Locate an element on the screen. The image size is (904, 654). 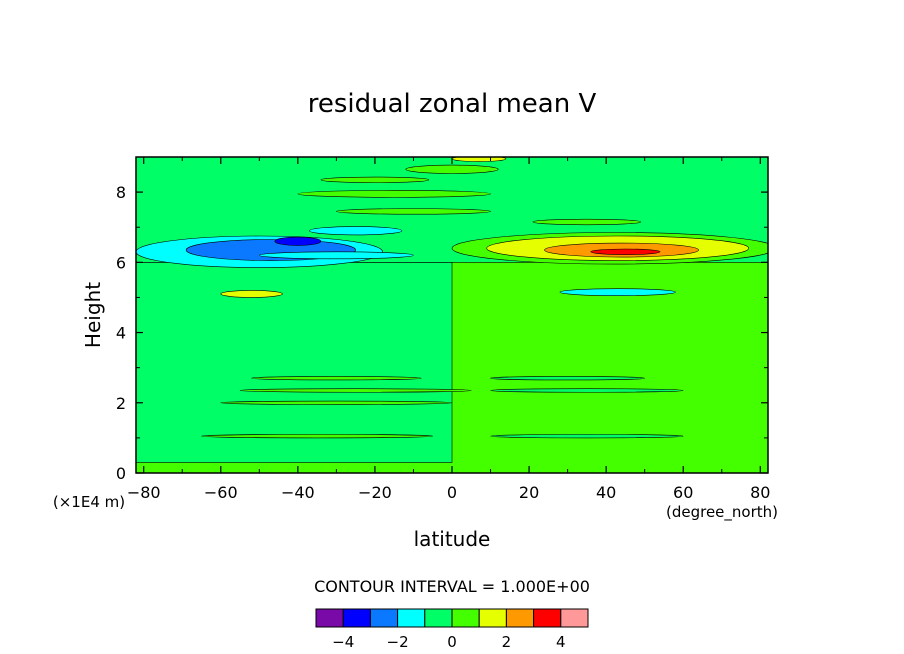
x-tick-label: −80 is located at coordinates (144, 492).